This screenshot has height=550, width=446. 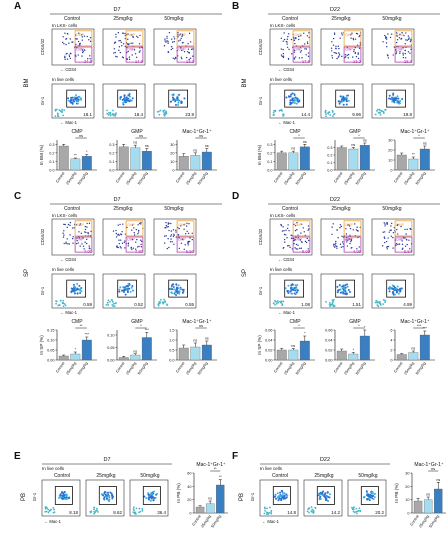 I want to click on flow-plot: GMP CMP 7.00, so click(x=73, y=237).